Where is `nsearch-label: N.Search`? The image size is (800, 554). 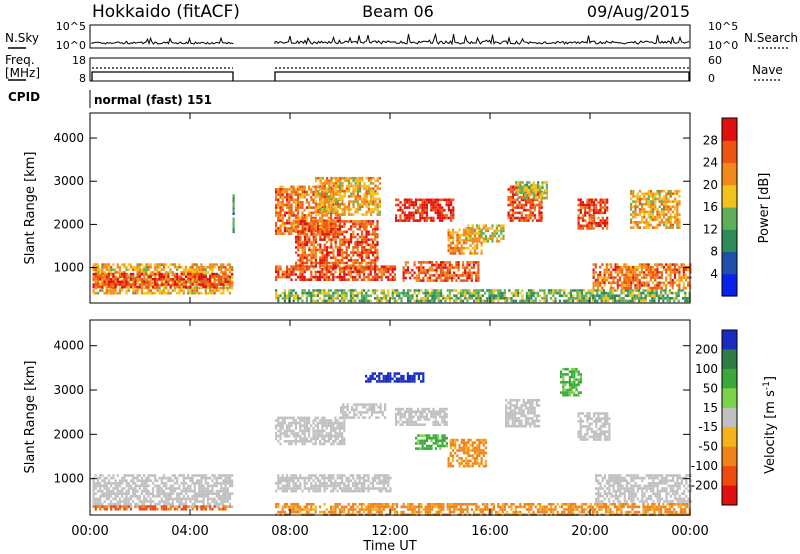 nsearch-label: N.Search is located at coordinates (771, 38).